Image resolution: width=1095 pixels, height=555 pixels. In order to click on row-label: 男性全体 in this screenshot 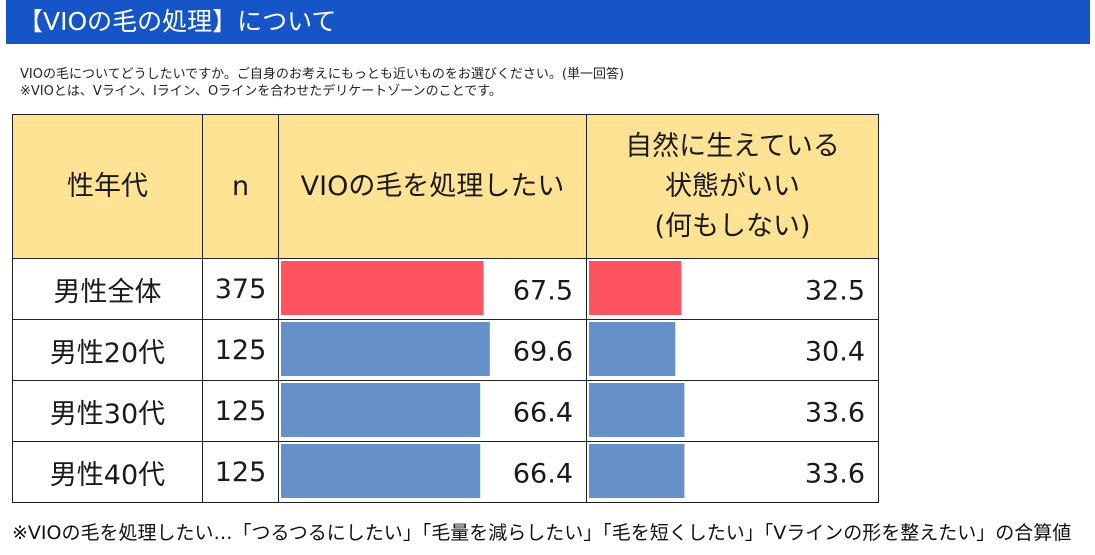, I will do `click(107, 289)`.